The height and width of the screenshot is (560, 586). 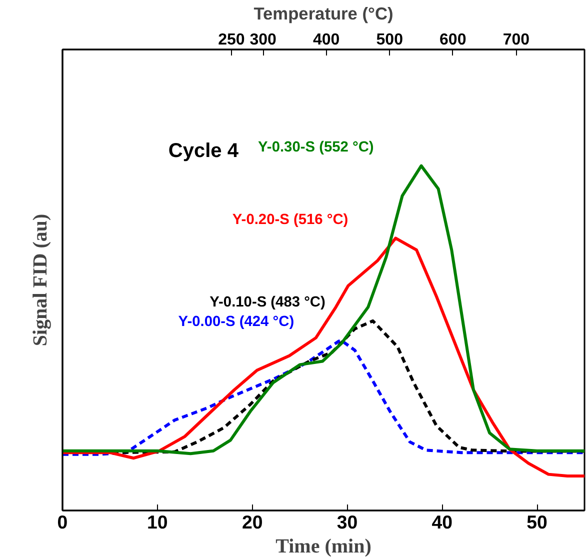 I want to click on text: Y-0.20-S (516 °C), so click(x=290, y=220).